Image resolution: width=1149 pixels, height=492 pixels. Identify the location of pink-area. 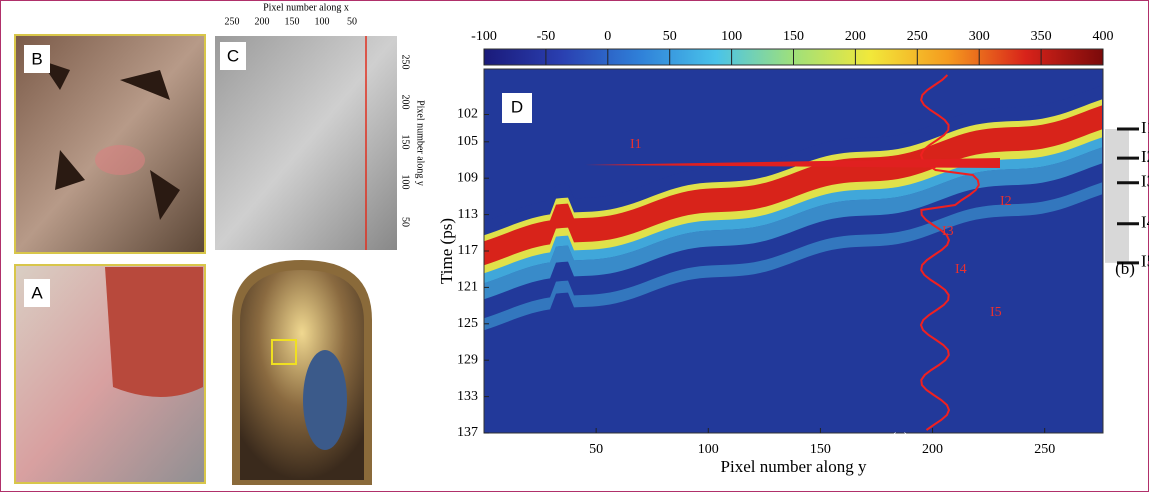
(120, 160).